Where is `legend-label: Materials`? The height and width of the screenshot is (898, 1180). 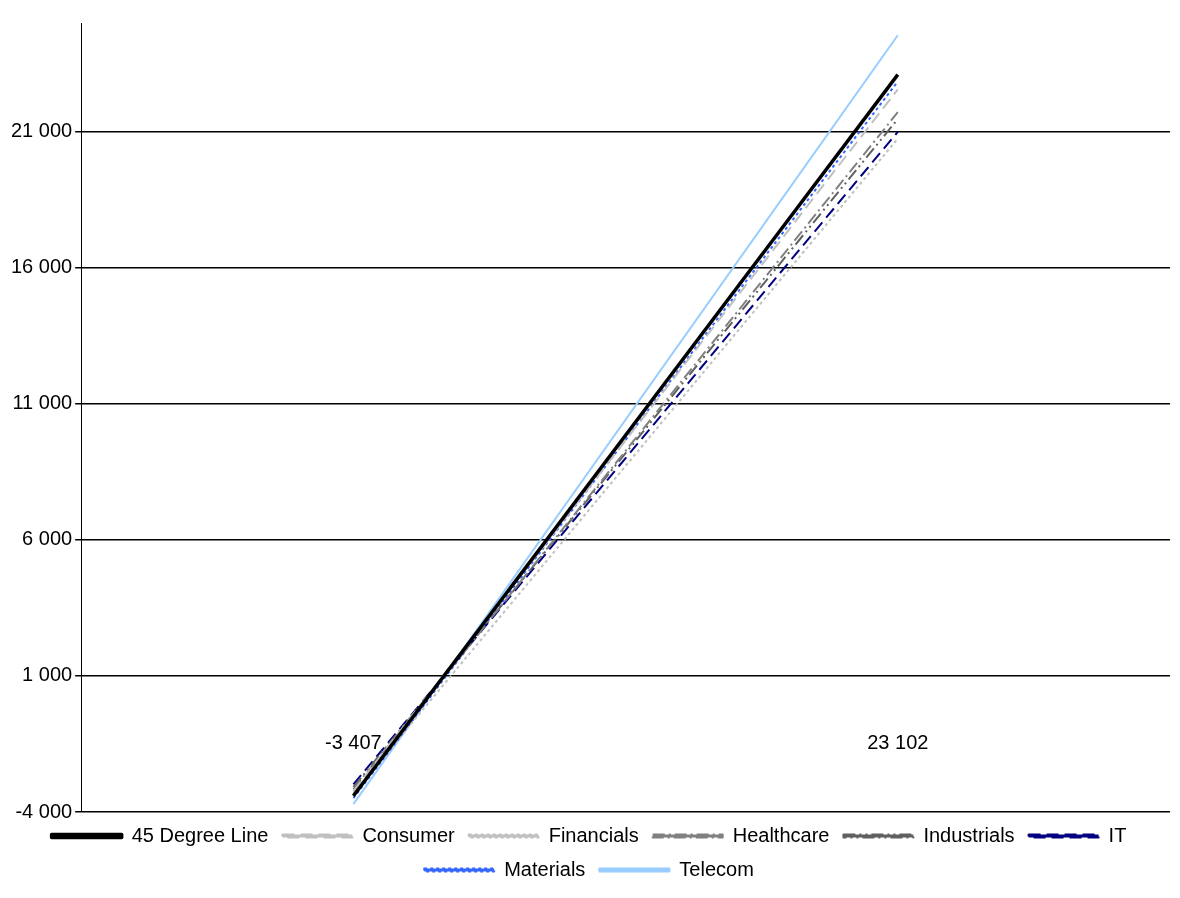
legend-label: Materials is located at coordinates (545, 868).